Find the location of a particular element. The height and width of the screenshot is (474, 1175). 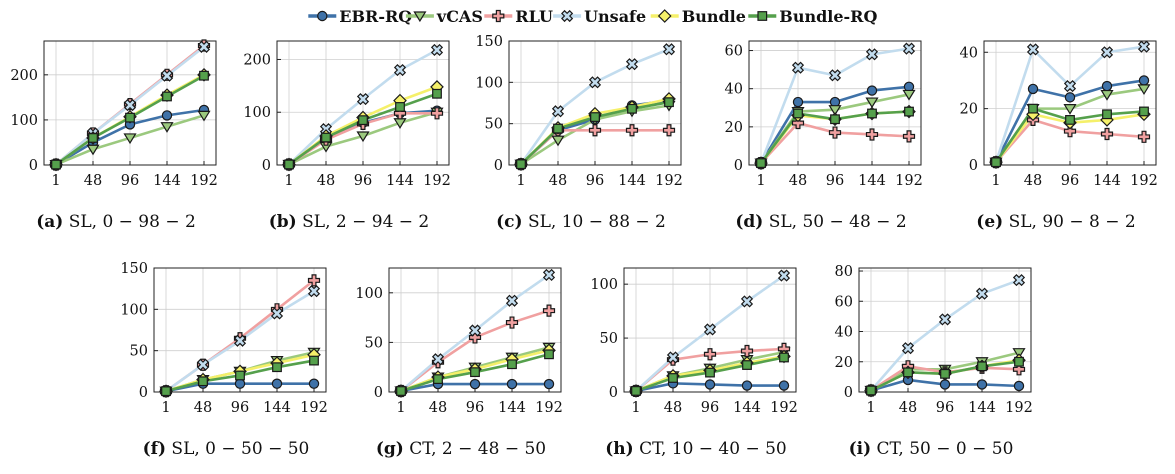

panel-caption: (b) SL, 2 − 94 − 2 is located at coordinates (349, 222).